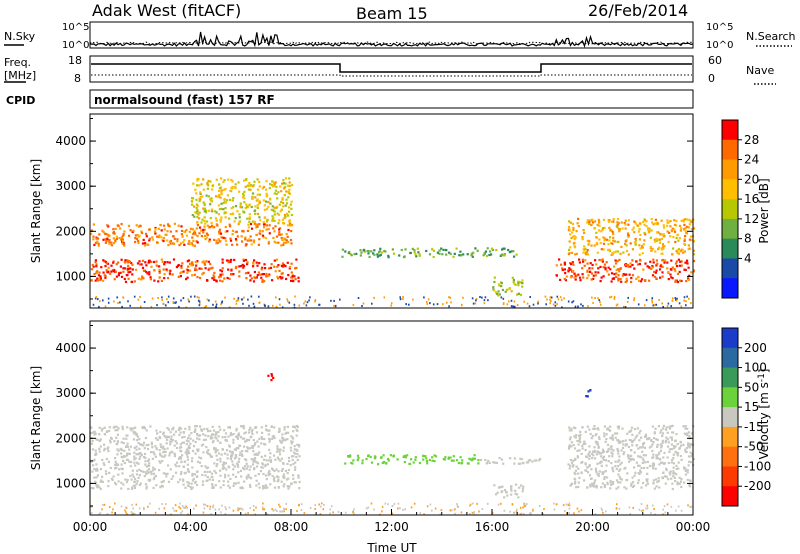 The image size is (800, 554). I want to click on nsky-label: N.Sky, so click(20, 36).